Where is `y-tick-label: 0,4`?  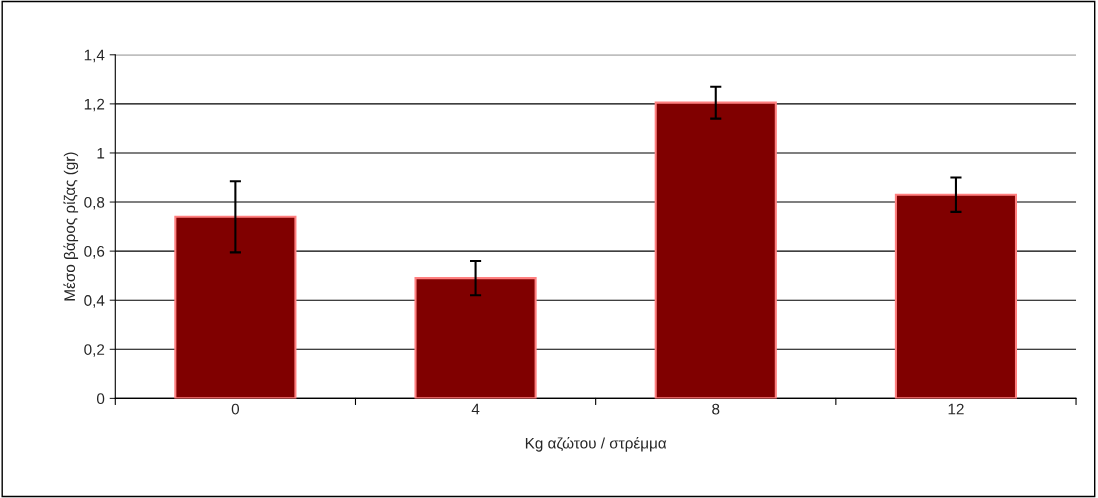
y-tick-label: 0,4 is located at coordinates (94, 301).